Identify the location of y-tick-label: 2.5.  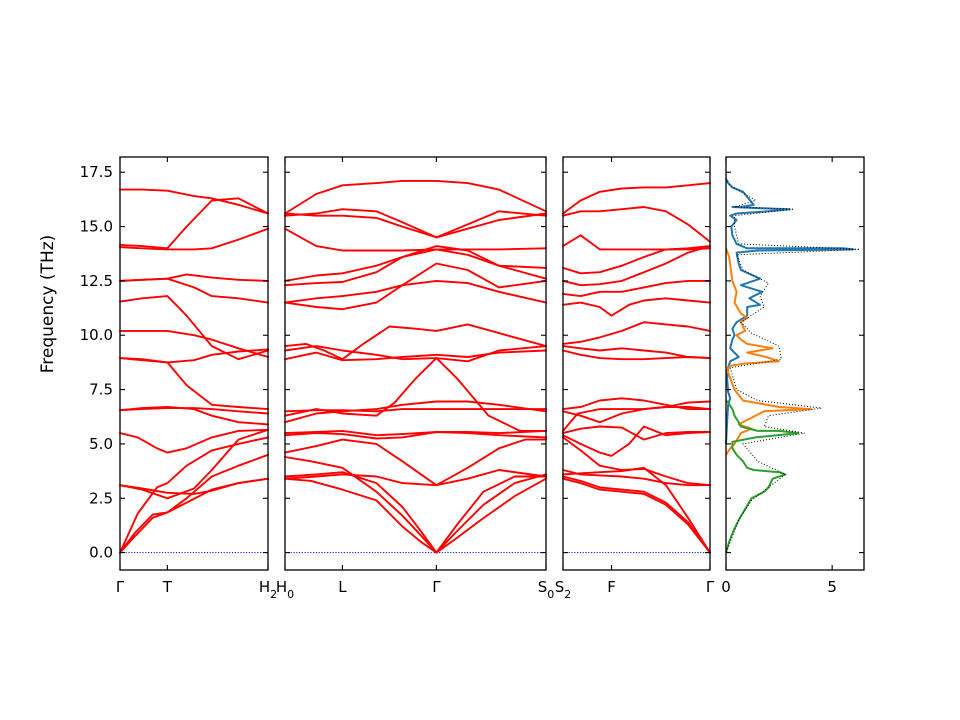
(101, 498).